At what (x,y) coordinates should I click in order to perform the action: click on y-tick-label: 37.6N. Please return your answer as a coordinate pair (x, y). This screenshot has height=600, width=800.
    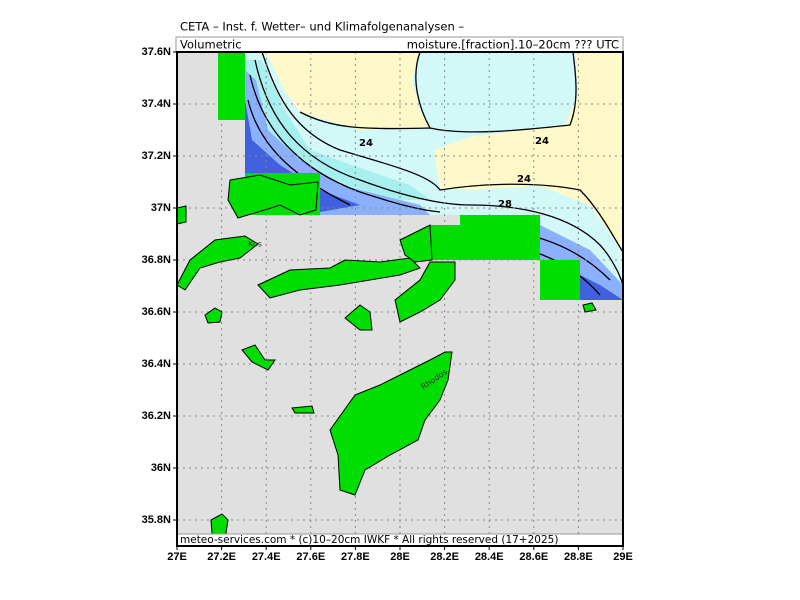
    Looking at the image, I should click on (156, 52).